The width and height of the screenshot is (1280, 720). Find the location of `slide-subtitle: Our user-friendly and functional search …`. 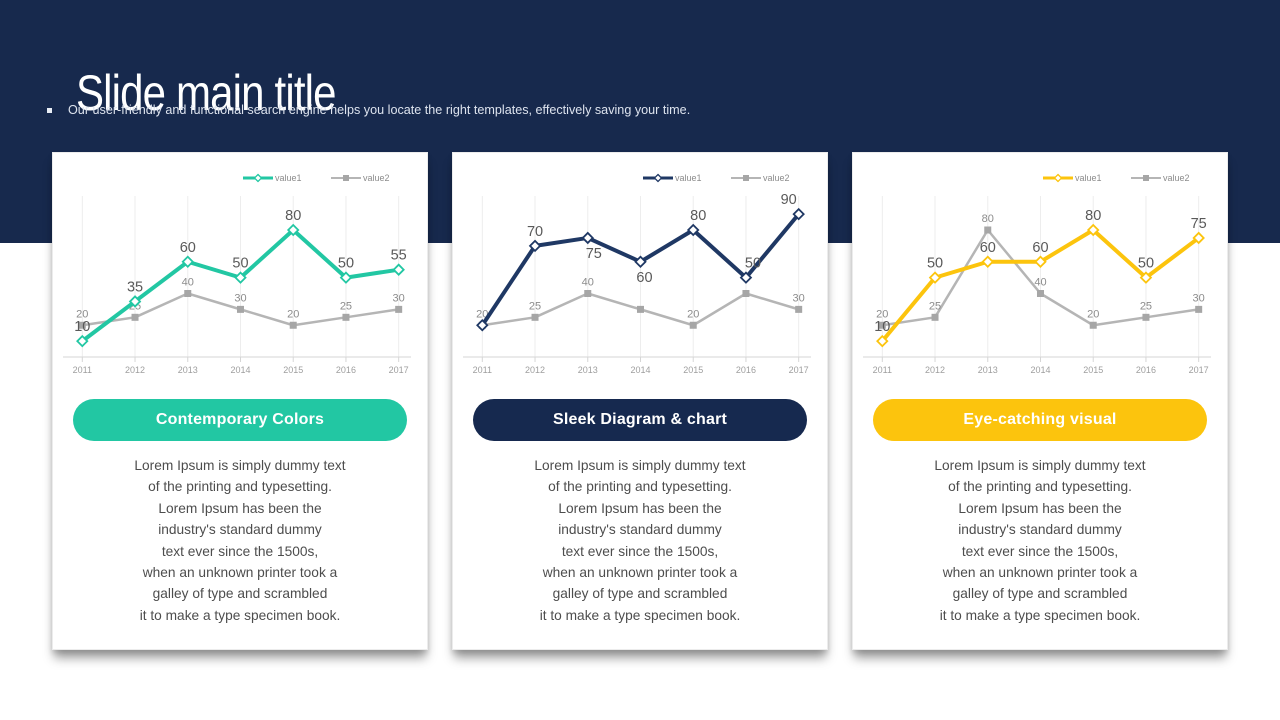

slide-subtitle: Our user-friendly and functional search … is located at coordinates (379, 109).